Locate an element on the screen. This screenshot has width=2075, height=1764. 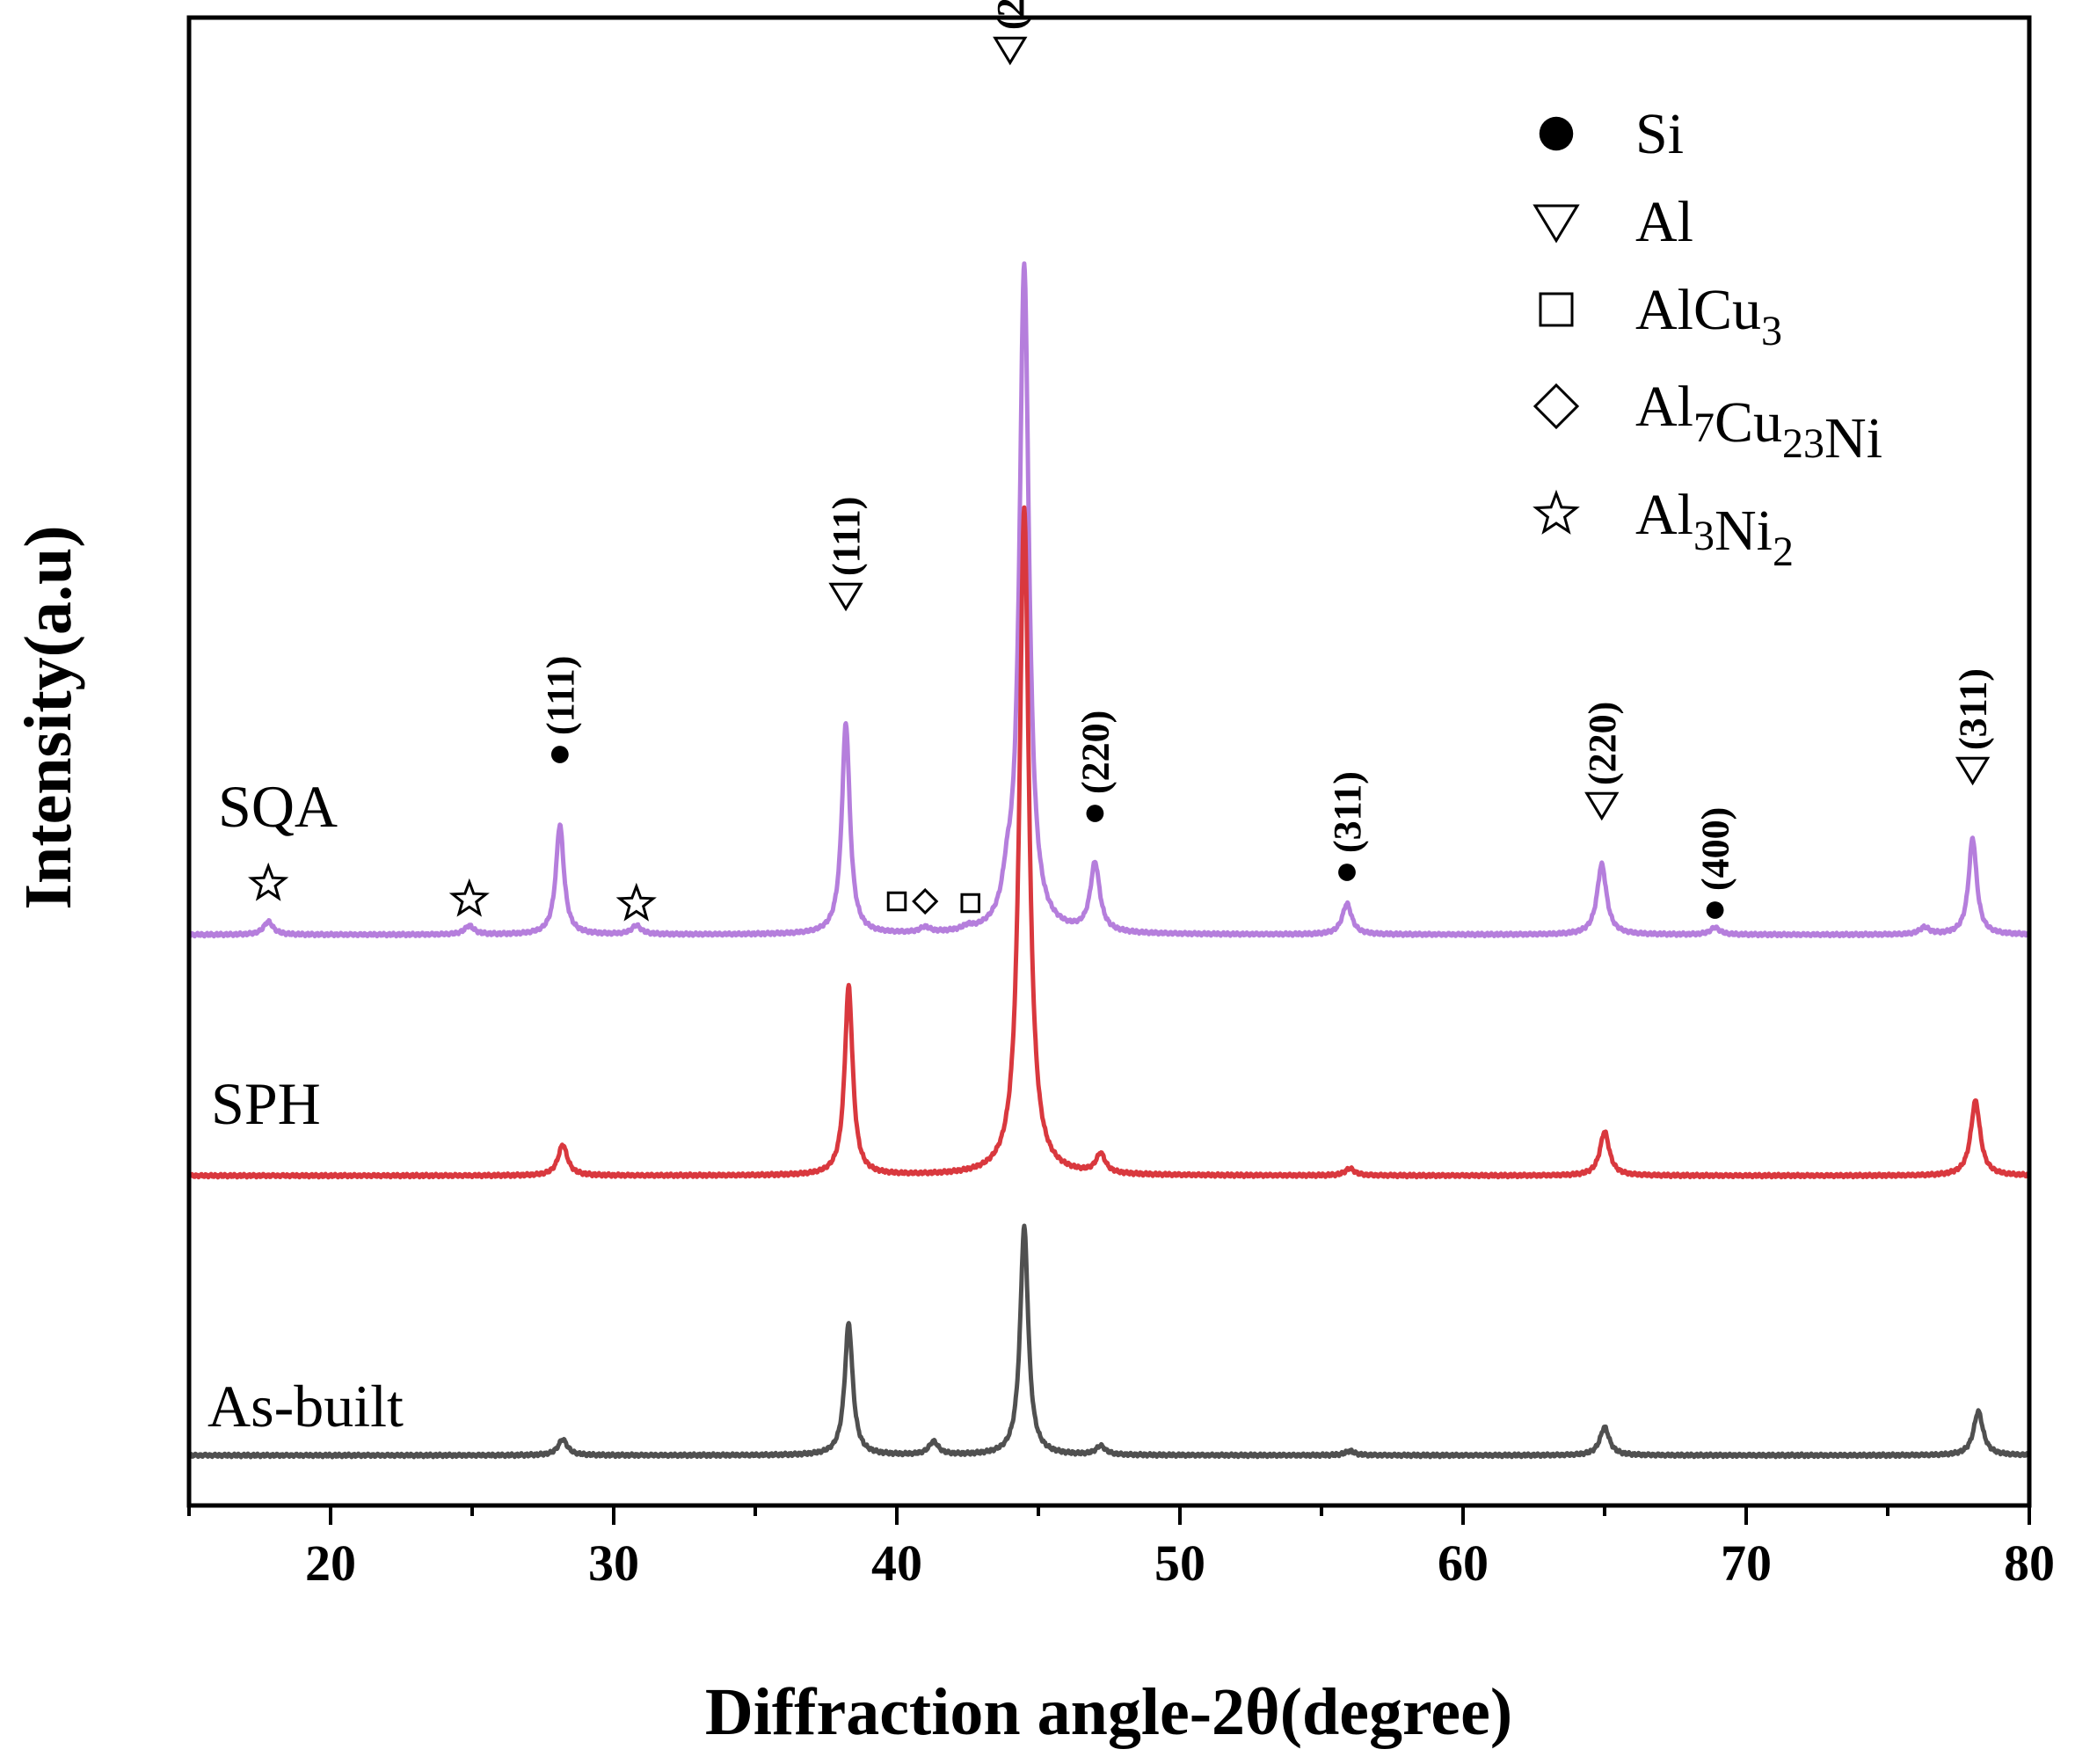
legend-entry-label: Al is located at coordinates (1664, 222).